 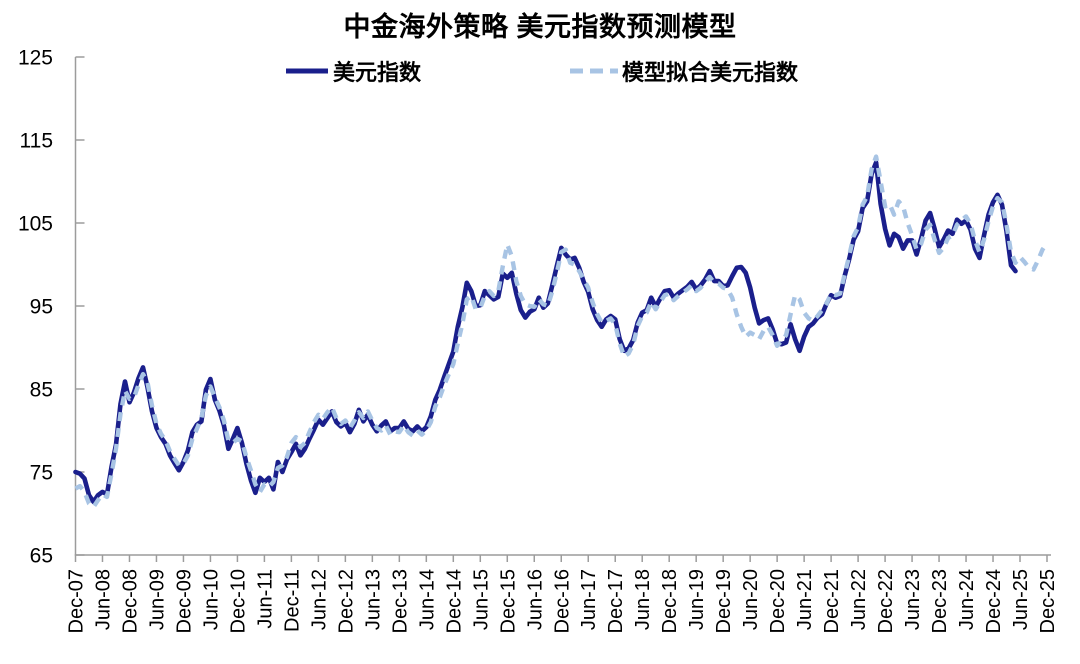 I want to click on x-tick-label: Jun-16, so click(x=535, y=599).